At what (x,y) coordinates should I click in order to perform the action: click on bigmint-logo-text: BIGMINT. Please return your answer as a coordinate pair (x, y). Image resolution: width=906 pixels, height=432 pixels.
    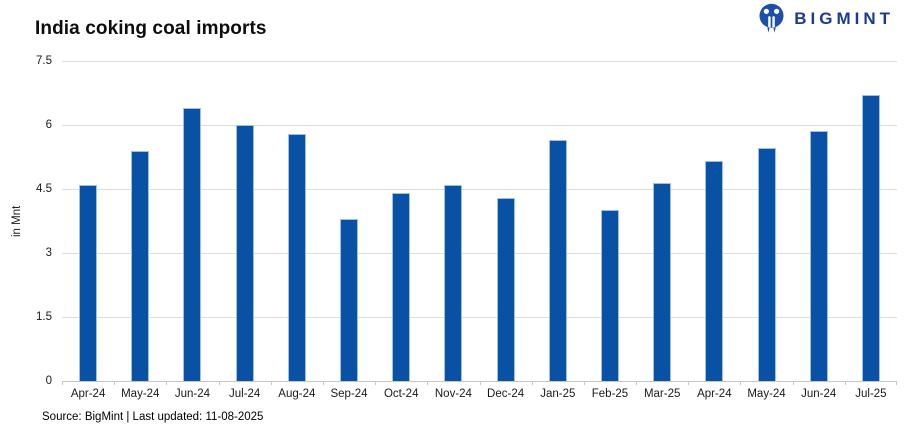
    Looking at the image, I should click on (844, 18).